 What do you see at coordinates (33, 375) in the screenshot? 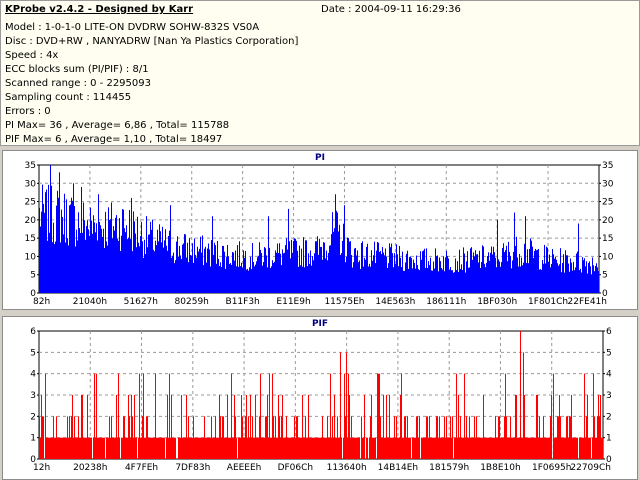
I see `y-tick-label-left: 4` at bounding box center [33, 375].